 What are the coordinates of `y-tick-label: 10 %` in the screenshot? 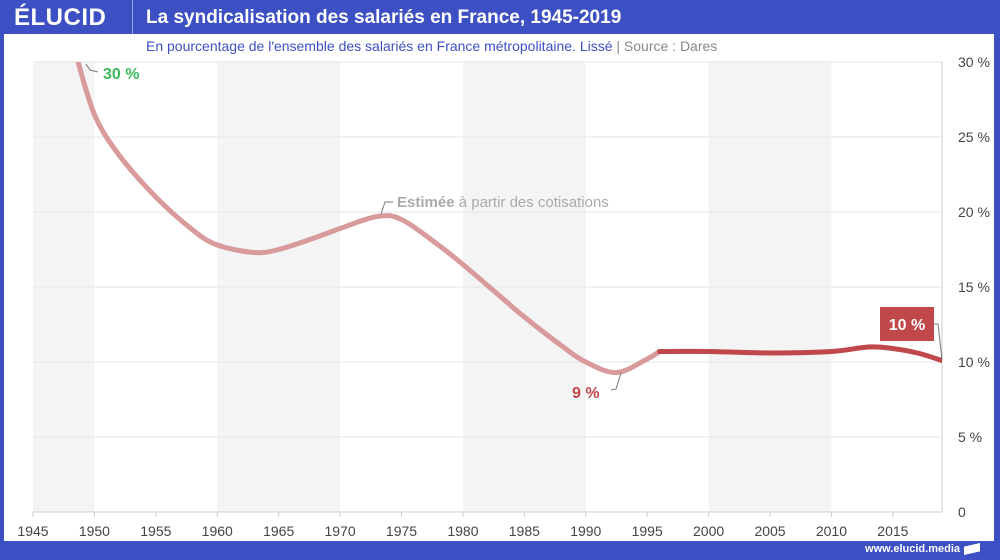 It's located at (974, 362).